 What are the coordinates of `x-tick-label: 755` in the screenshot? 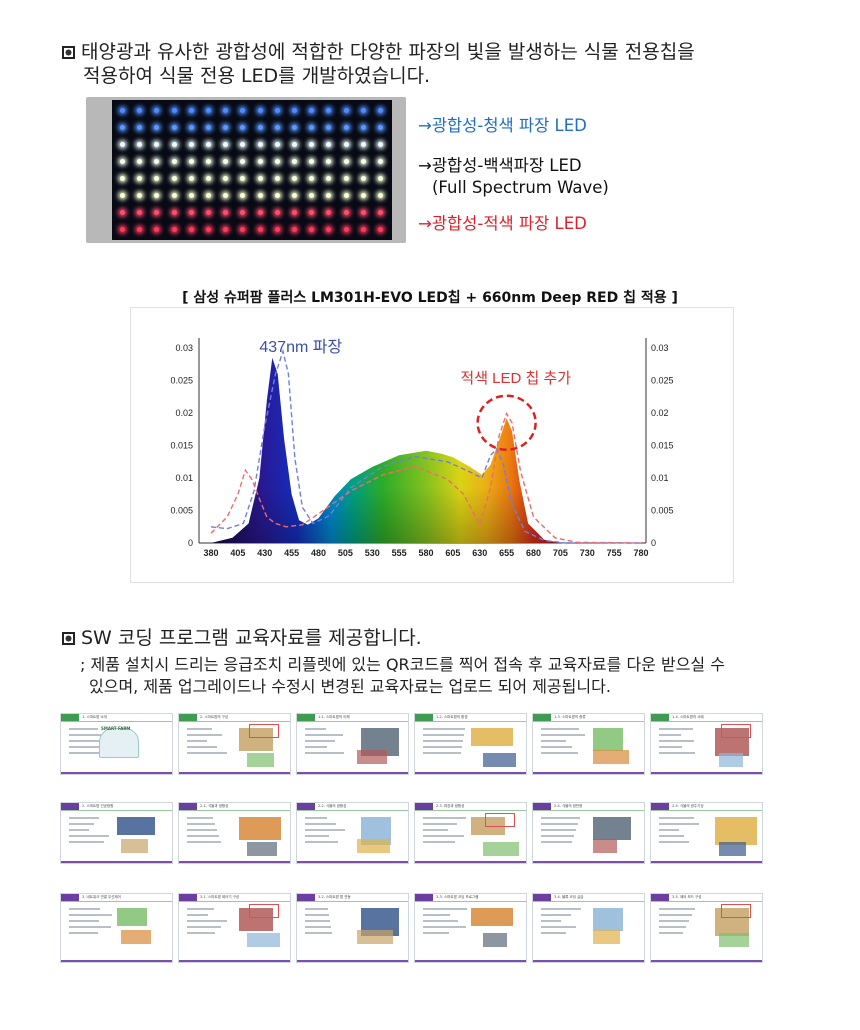 It's located at (614, 553).